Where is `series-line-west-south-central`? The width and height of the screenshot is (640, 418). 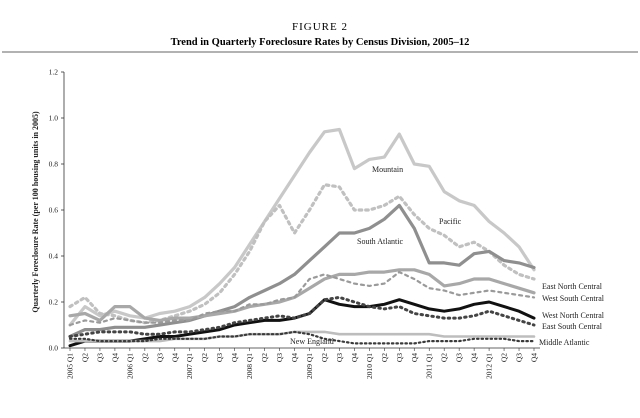
series-line-west-south-central is located at coordinates (302, 299).